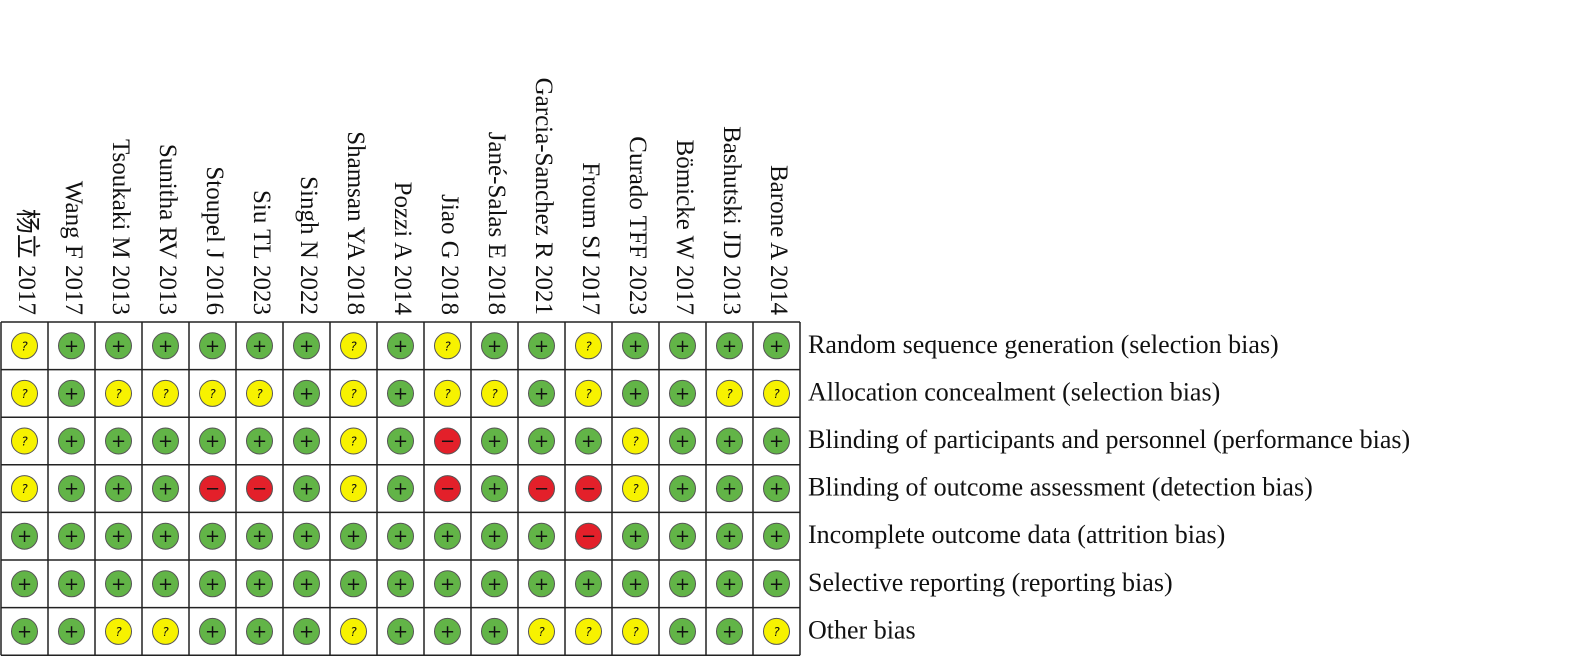 The image size is (1591, 663). Describe the element at coordinates (308, 245) in the screenshot. I see `study-label: Singh N 2022` at that location.